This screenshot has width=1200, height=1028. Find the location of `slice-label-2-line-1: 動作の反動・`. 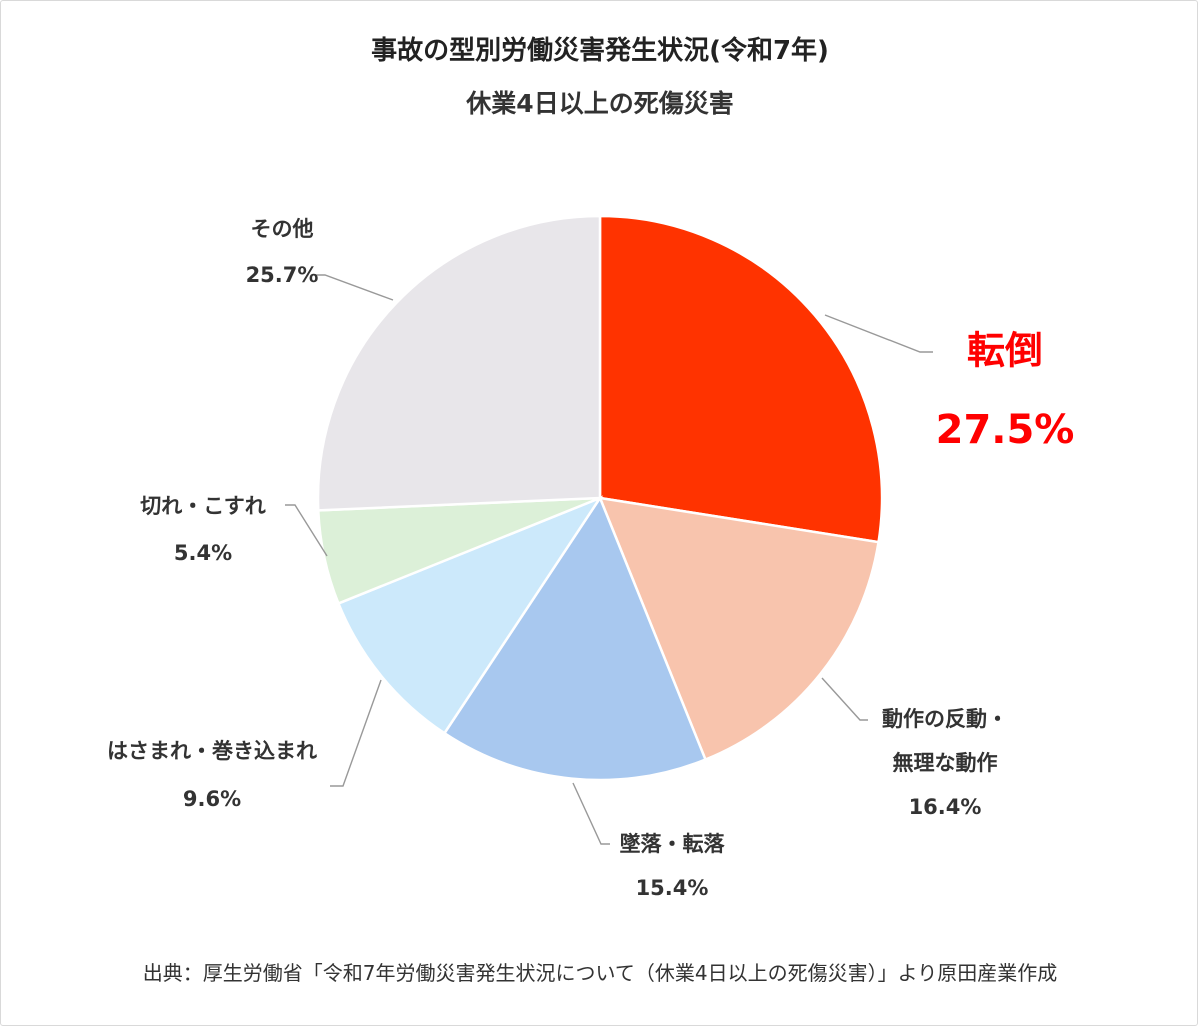

slice-label-2-line-1: 動作の反動・ is located at coordinates (945, 719).